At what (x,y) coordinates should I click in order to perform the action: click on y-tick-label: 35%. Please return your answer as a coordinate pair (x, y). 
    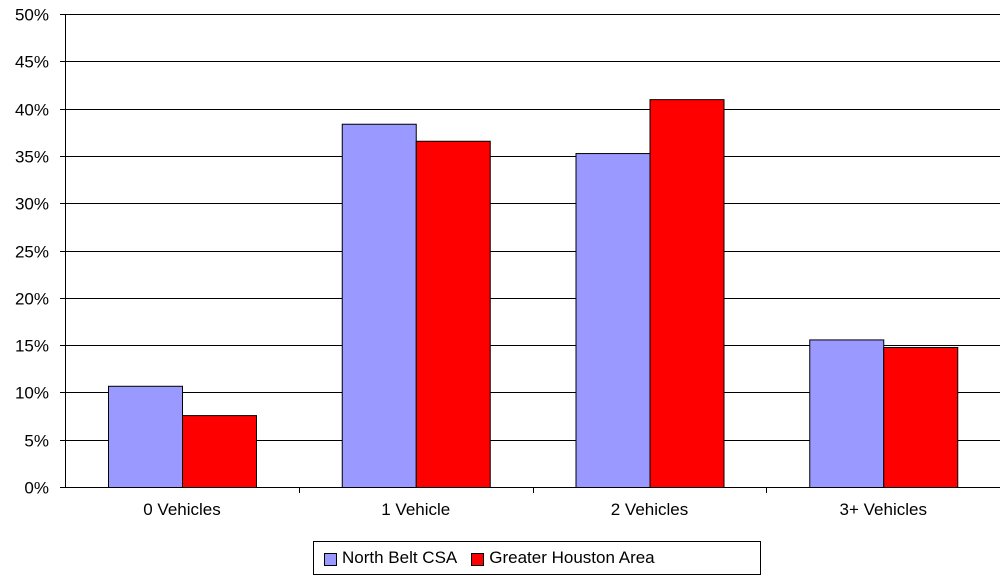
    Looking at the image, I should click on (32, 157).